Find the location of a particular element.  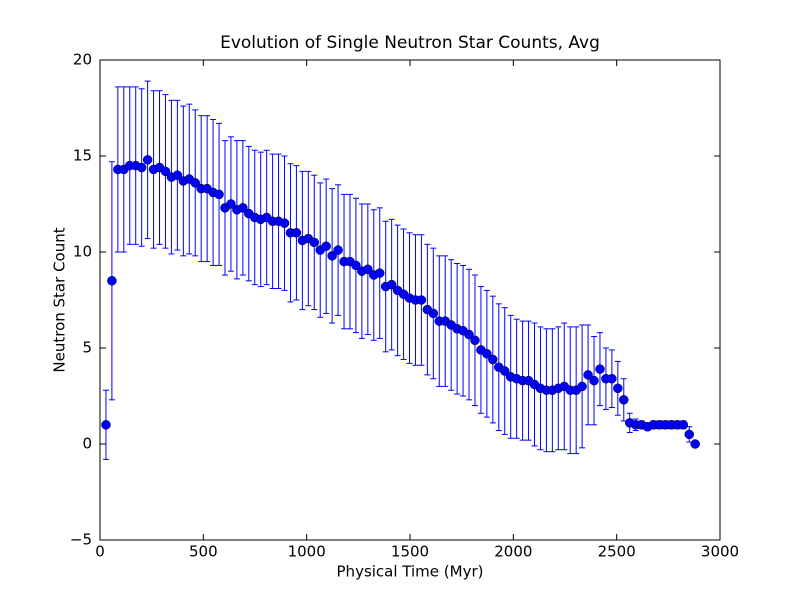

y-tick-label: 10 is located at coordinates (82, 252).